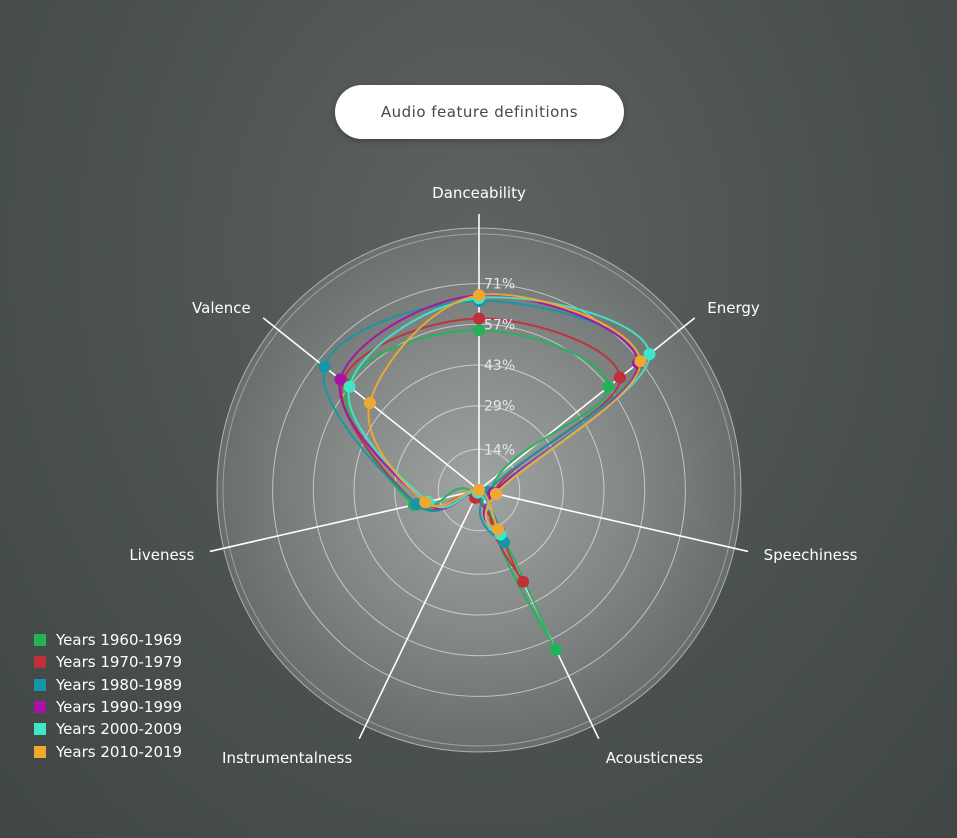 The image size is (957, 838). Describe the element at coordinates (161, 555) in the screenshot. I see `axis-label-liveness: Liveness` at that location.